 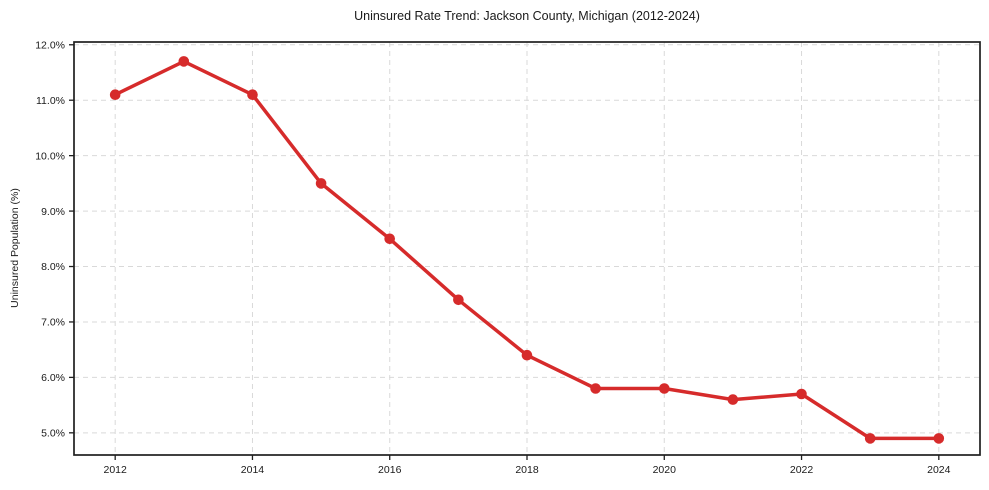 I want to click on y-tick-label: 11.0%, so click(x=50, y=101).